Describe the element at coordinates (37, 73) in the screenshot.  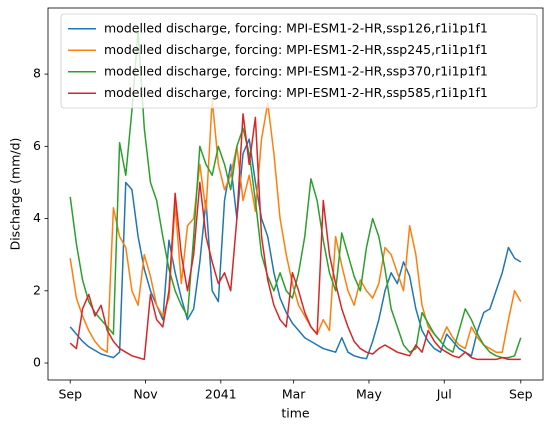
I see `y-tick-label: 8` at that location.